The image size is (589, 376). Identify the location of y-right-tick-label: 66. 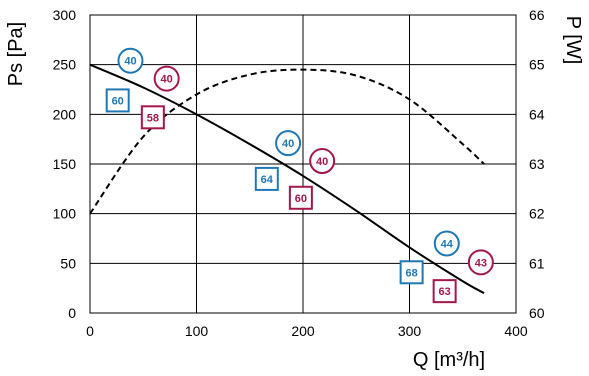
(537, 15).